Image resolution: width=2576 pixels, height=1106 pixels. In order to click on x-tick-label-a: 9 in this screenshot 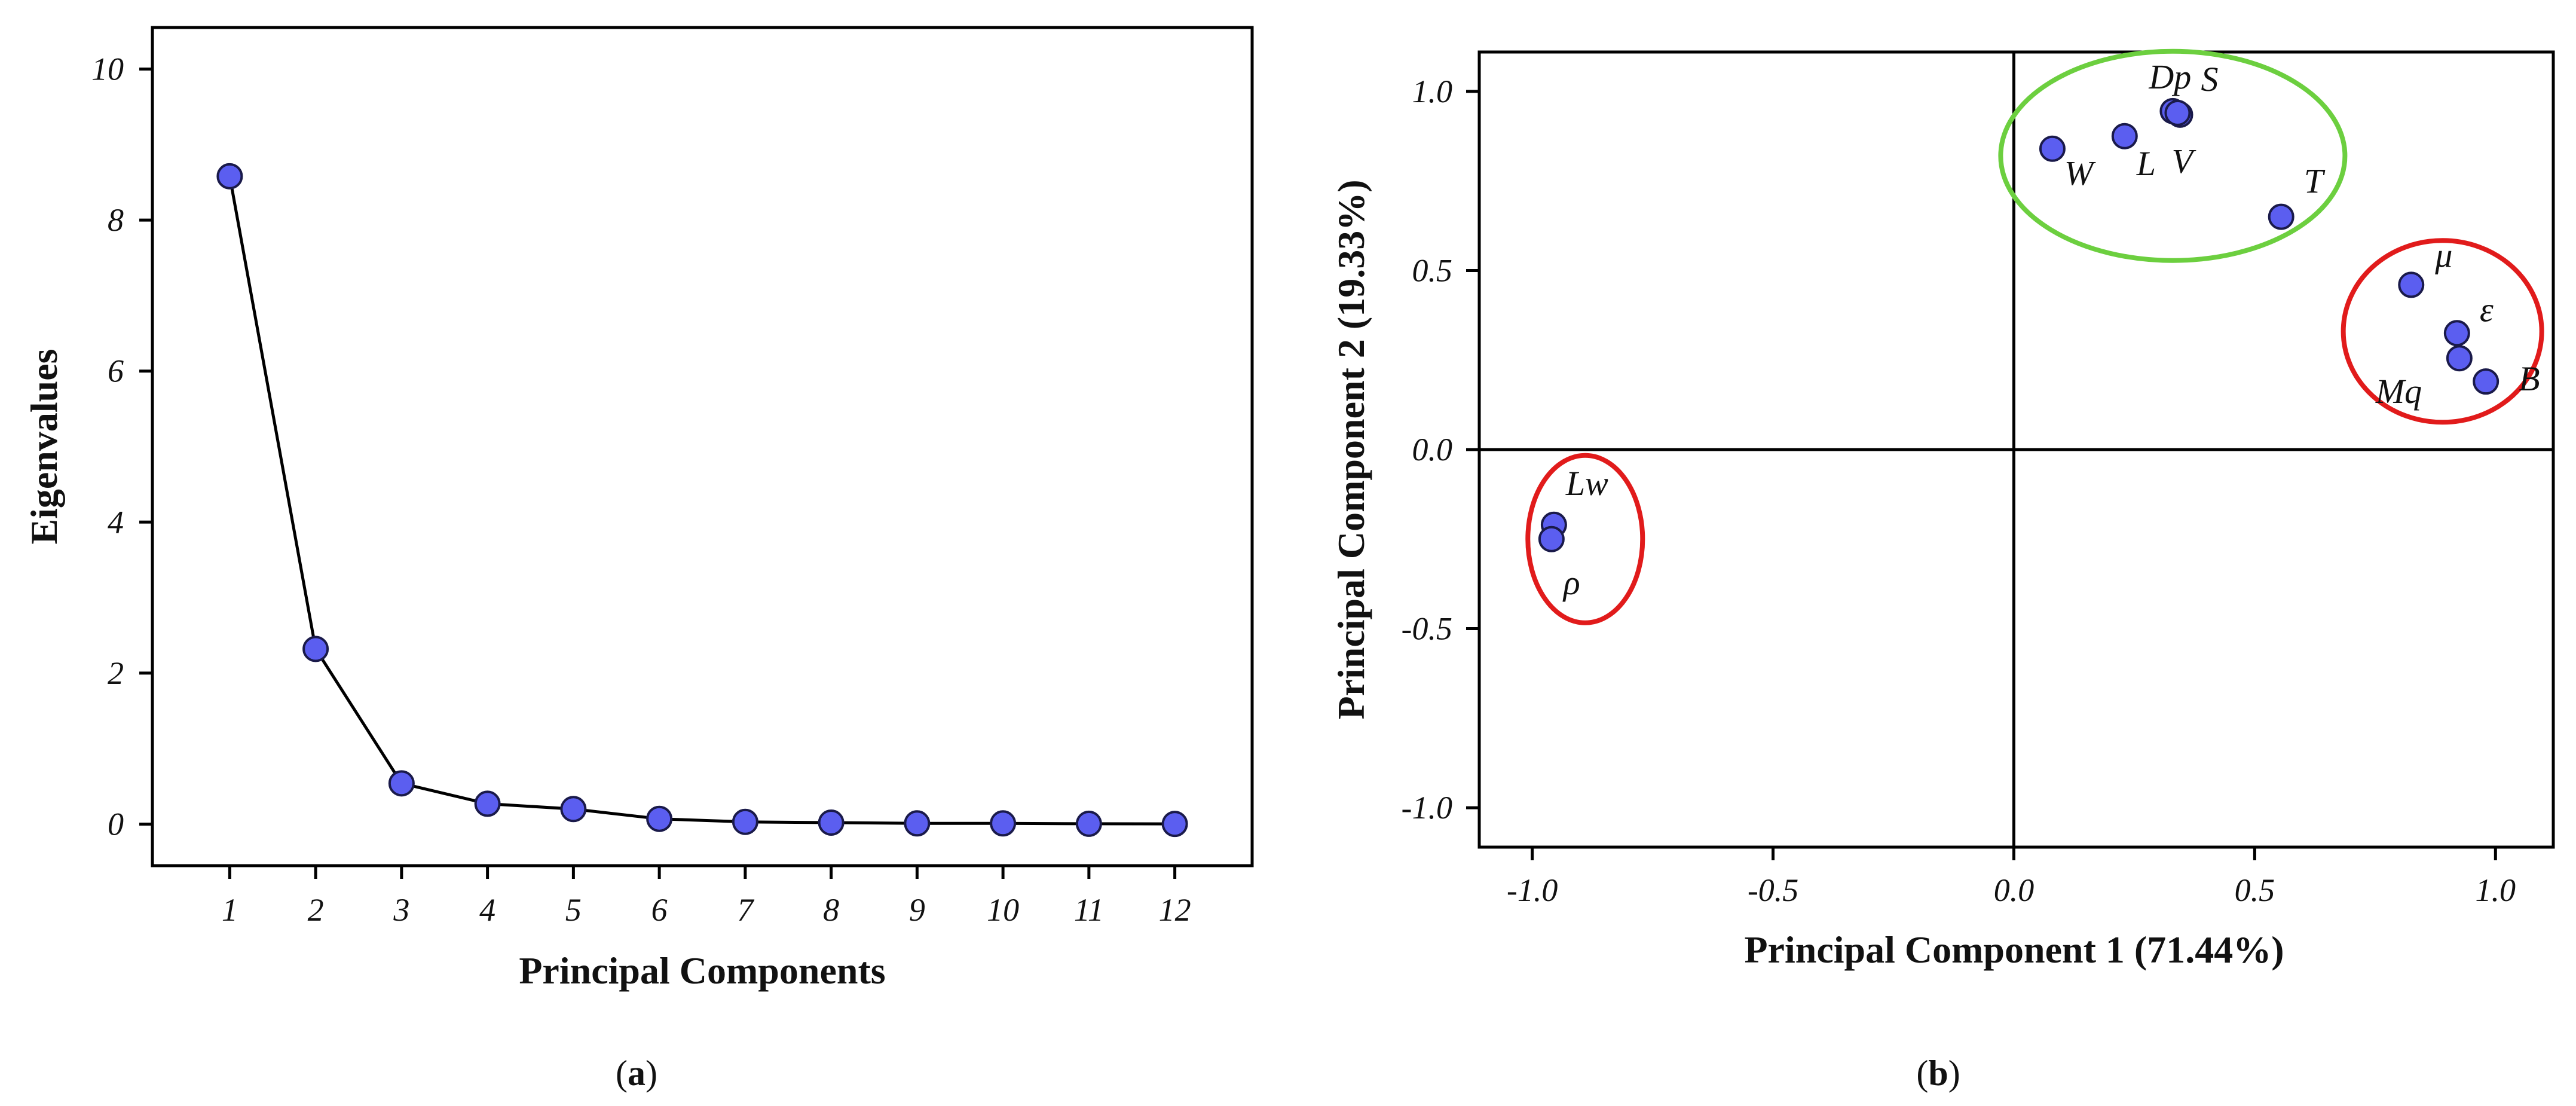, I will do `click(917, 910)`.